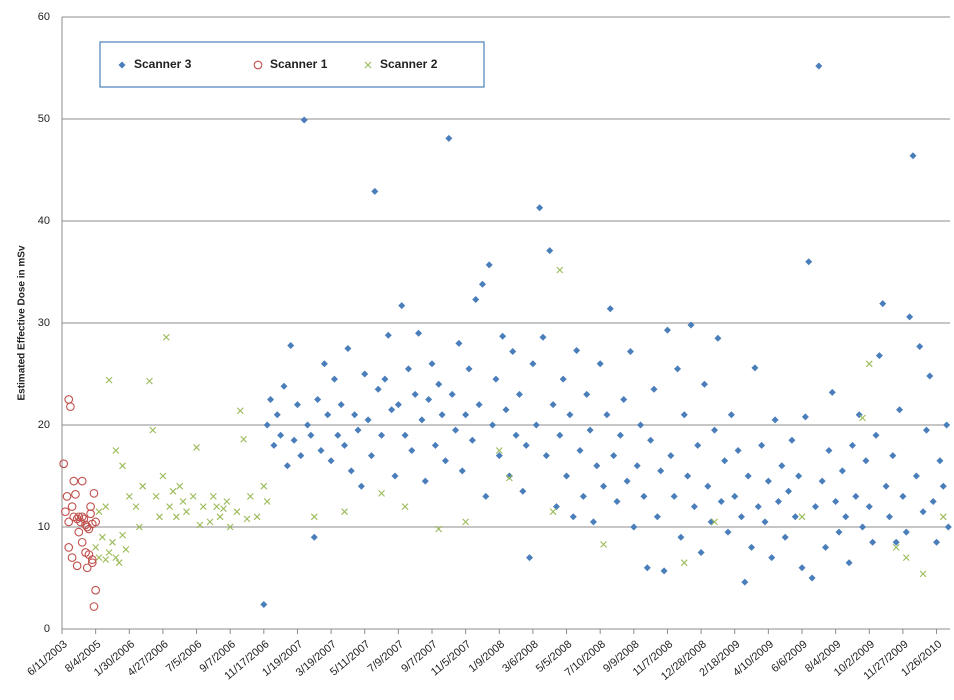 The height and width of the screenshot is (700, 954). What do you see at coordinates (44, 323) in the screenshot?
I see `y-tick-label: 30` at bounding box center [44, 323].